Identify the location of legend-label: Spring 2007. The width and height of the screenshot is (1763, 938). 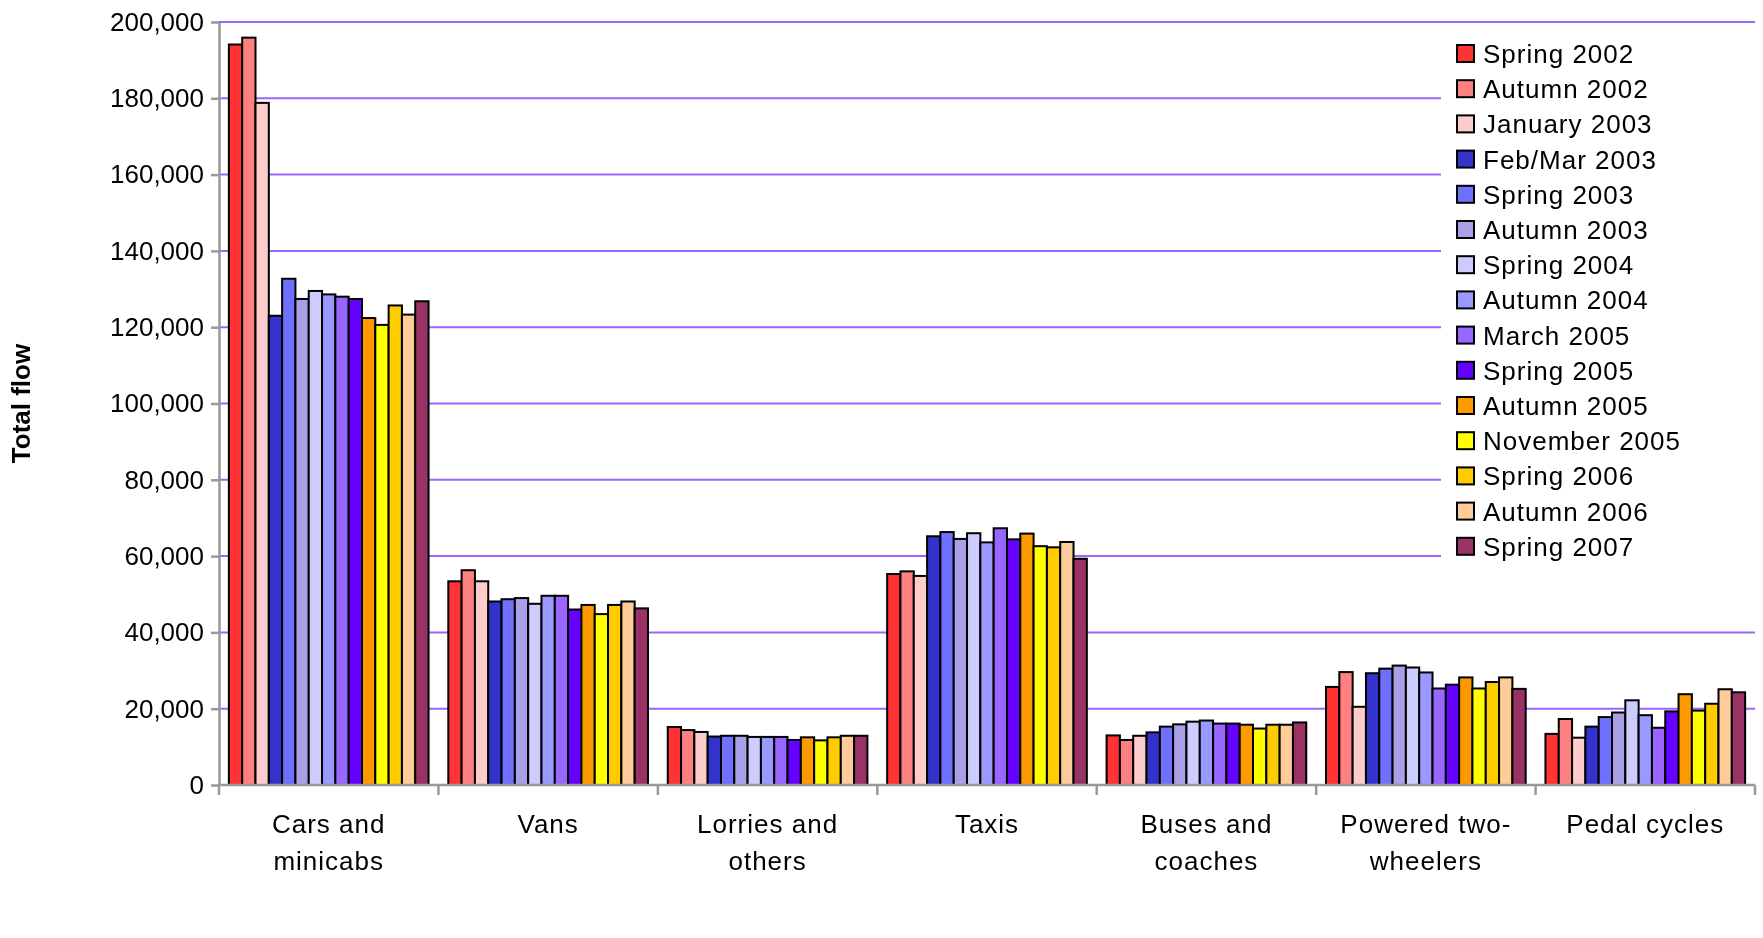
(1559, 546).